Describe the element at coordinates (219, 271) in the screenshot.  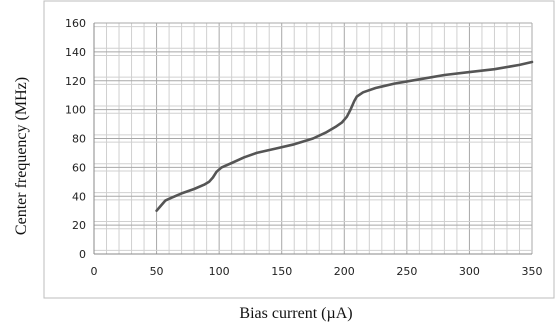
I see `x-tick-label: 100` at that location.